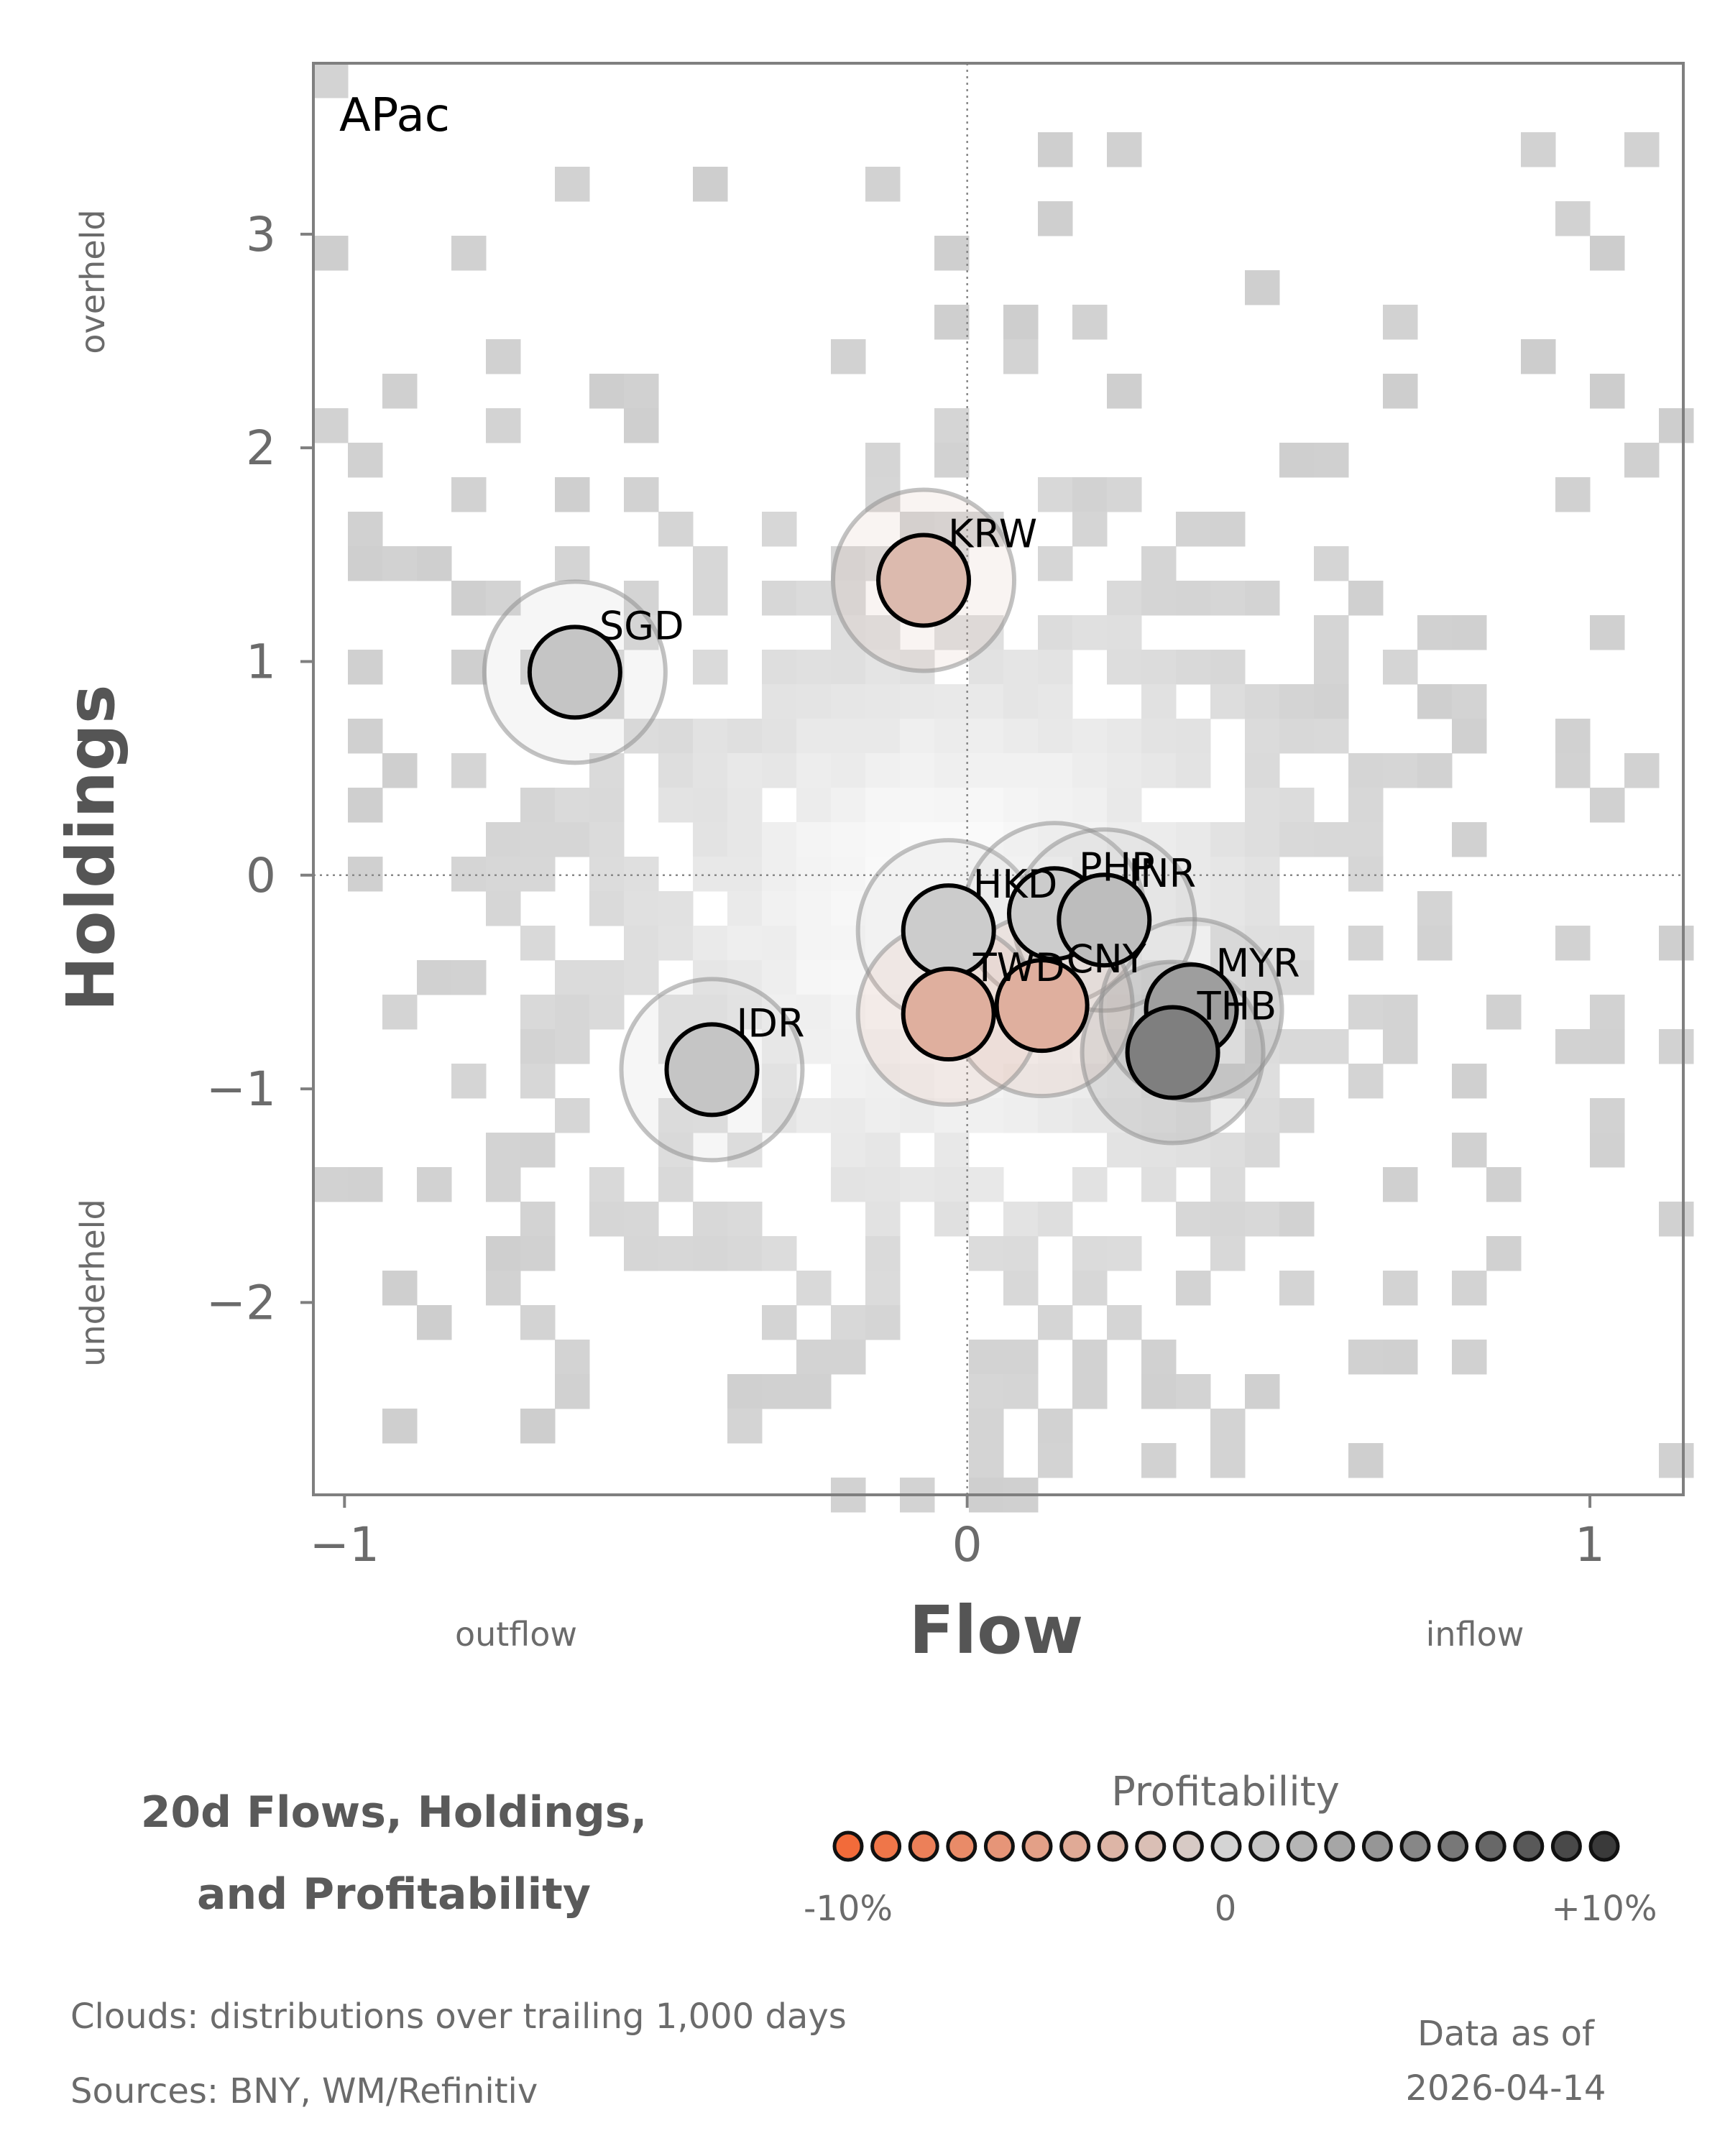 The width and height of the screenshot is (1725, 2156). I want to click on point-label-php: PHP, so click(1117, 867).